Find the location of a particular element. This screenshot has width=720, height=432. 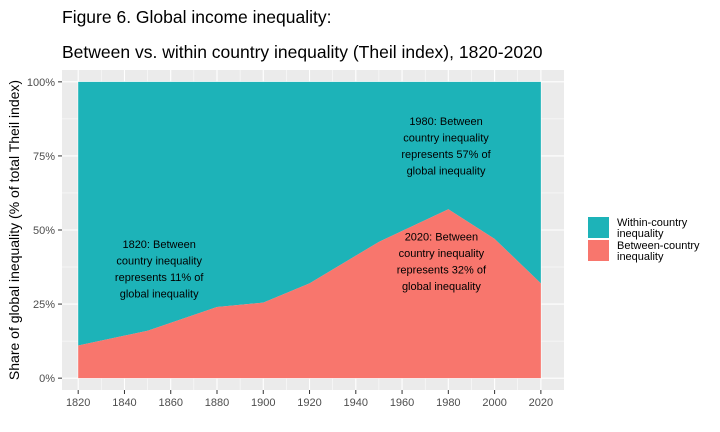

annotation-text: represents 11% of is located at coordinates (159, 278).